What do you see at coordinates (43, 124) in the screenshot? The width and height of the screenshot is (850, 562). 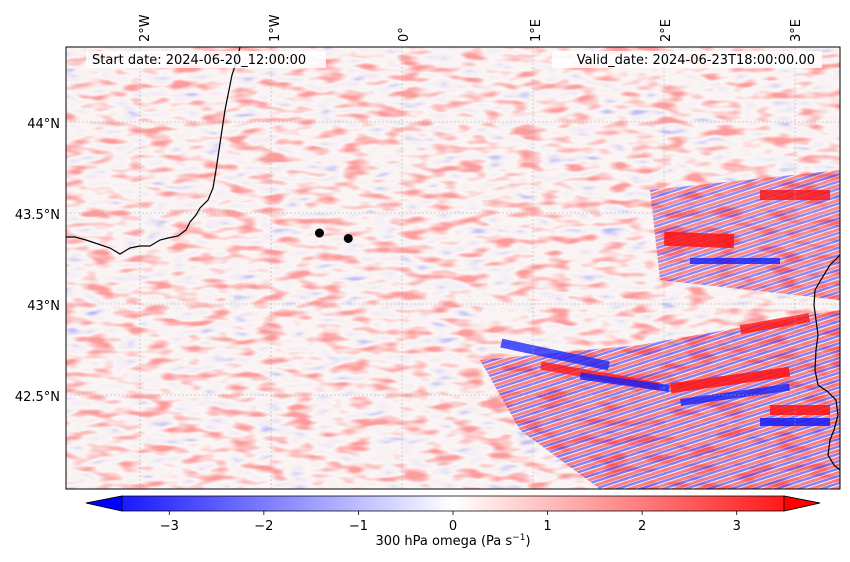 I see `lat-label-44n: 44°N` at bounding box center [43, 124].